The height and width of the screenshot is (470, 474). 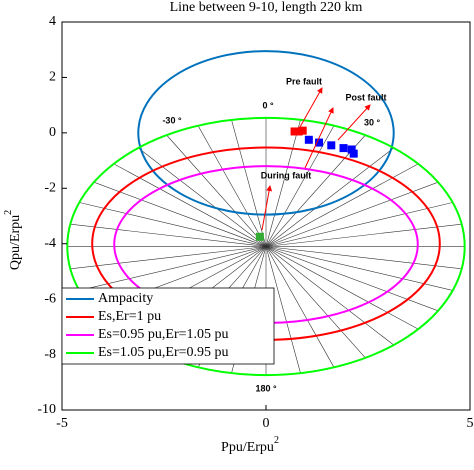 What do you see at coordinates (52, 21) in the screenshot?
I see `y-tick-label: 4` at bounding box center [52, 21].